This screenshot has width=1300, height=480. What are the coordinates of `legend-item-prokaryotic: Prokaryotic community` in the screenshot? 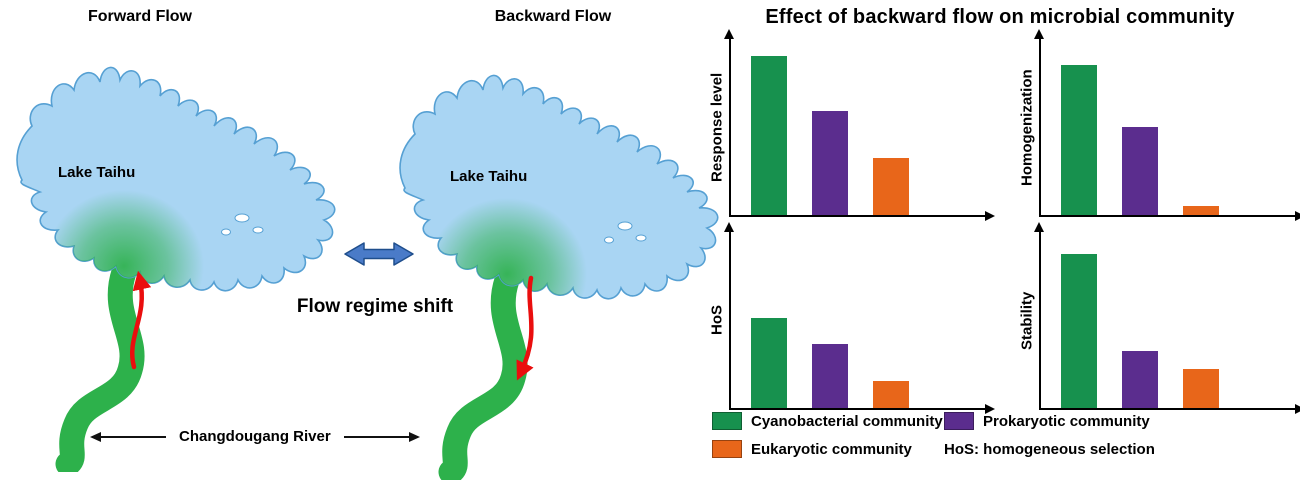 It's located at (1121, 421).